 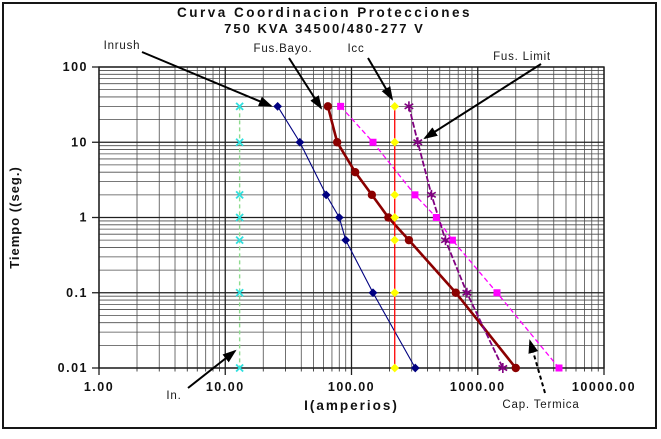 I want to click on x-tick-label: 10000.00, so click(x=604, y=387).